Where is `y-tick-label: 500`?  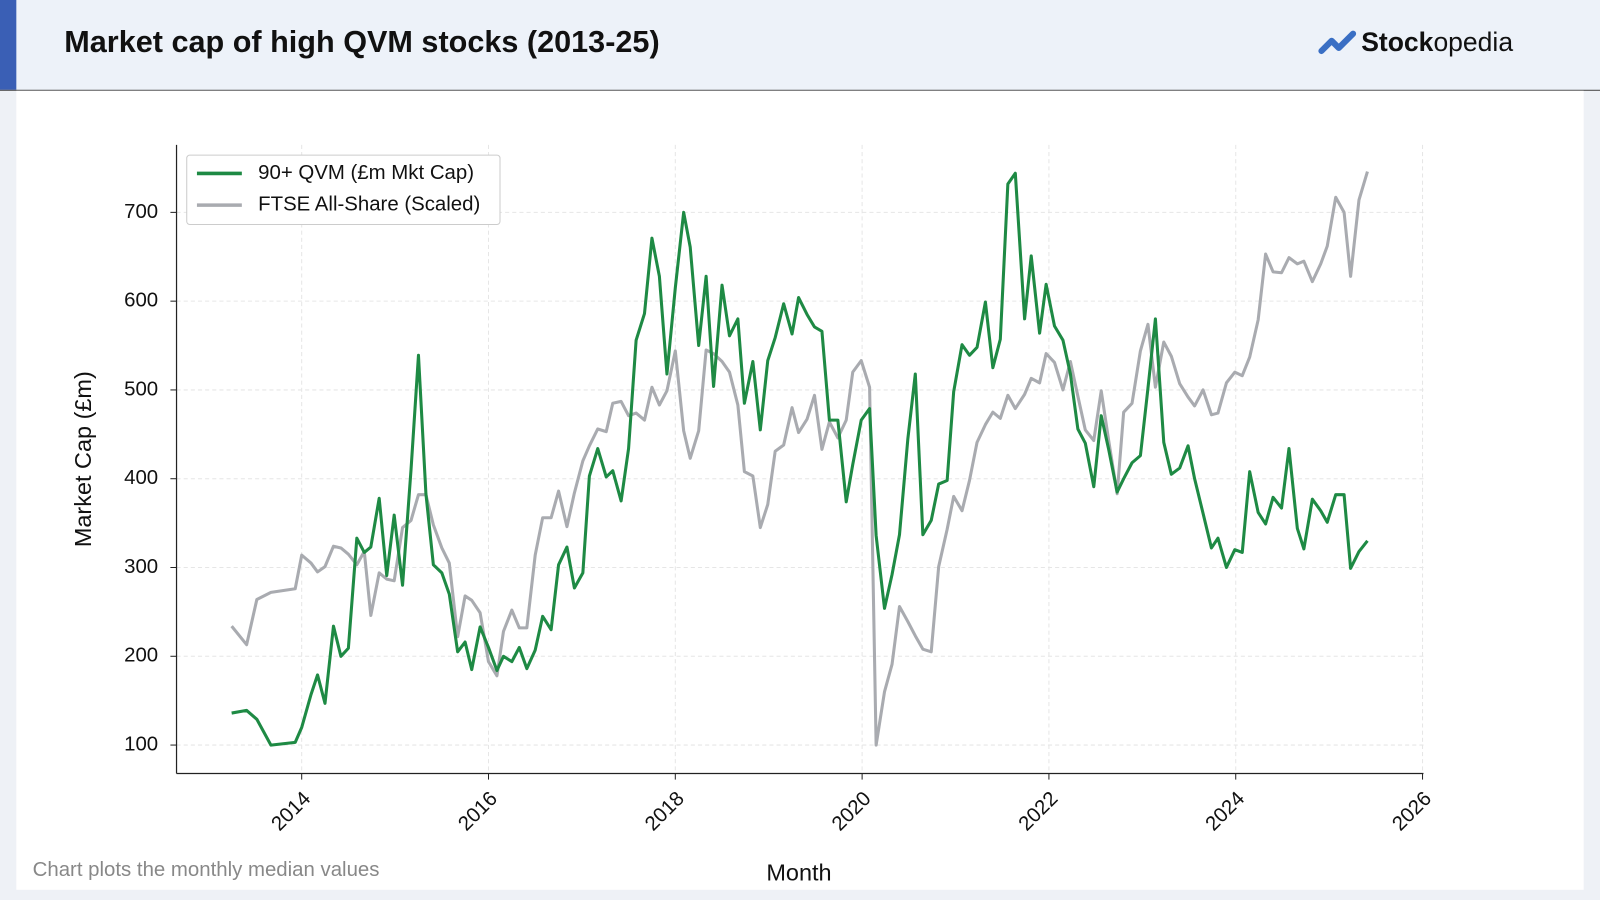 y-tick-label: 500 is located at coordinates (141, 389).